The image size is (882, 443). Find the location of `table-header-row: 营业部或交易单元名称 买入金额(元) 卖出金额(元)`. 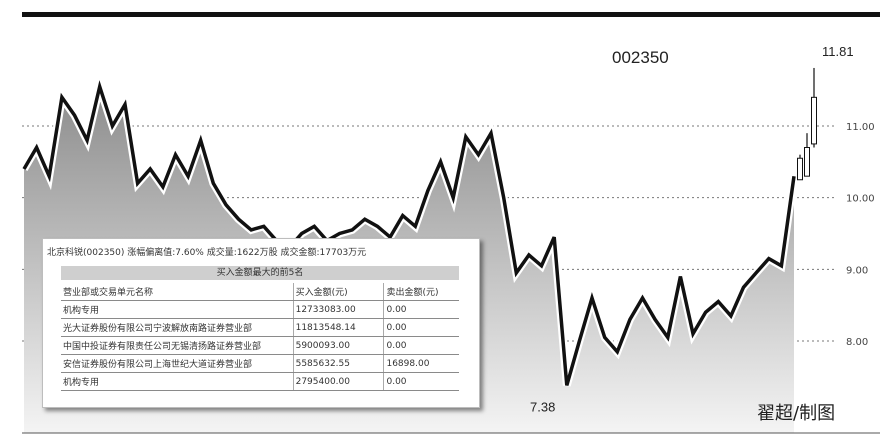

table-header-row: 营业部或交易单元名称 买入金额(元) 卖出金额(元) is located at coordinates (260, 292).